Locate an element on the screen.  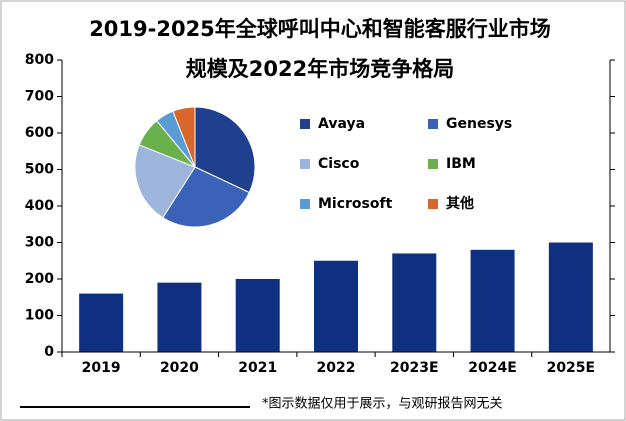
y-tick-label: 500 is located at coordinates (39, 170).